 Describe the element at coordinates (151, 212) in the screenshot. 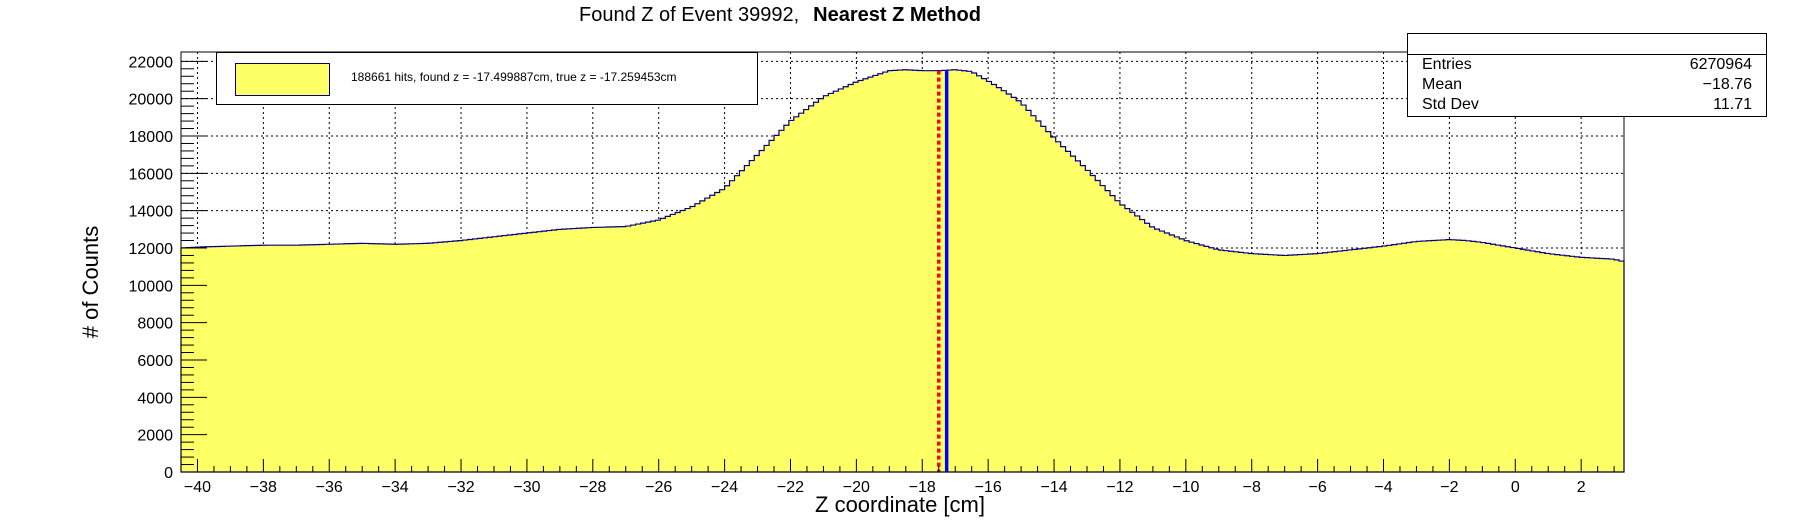

I see `y-tick-label: 14000` at that location.